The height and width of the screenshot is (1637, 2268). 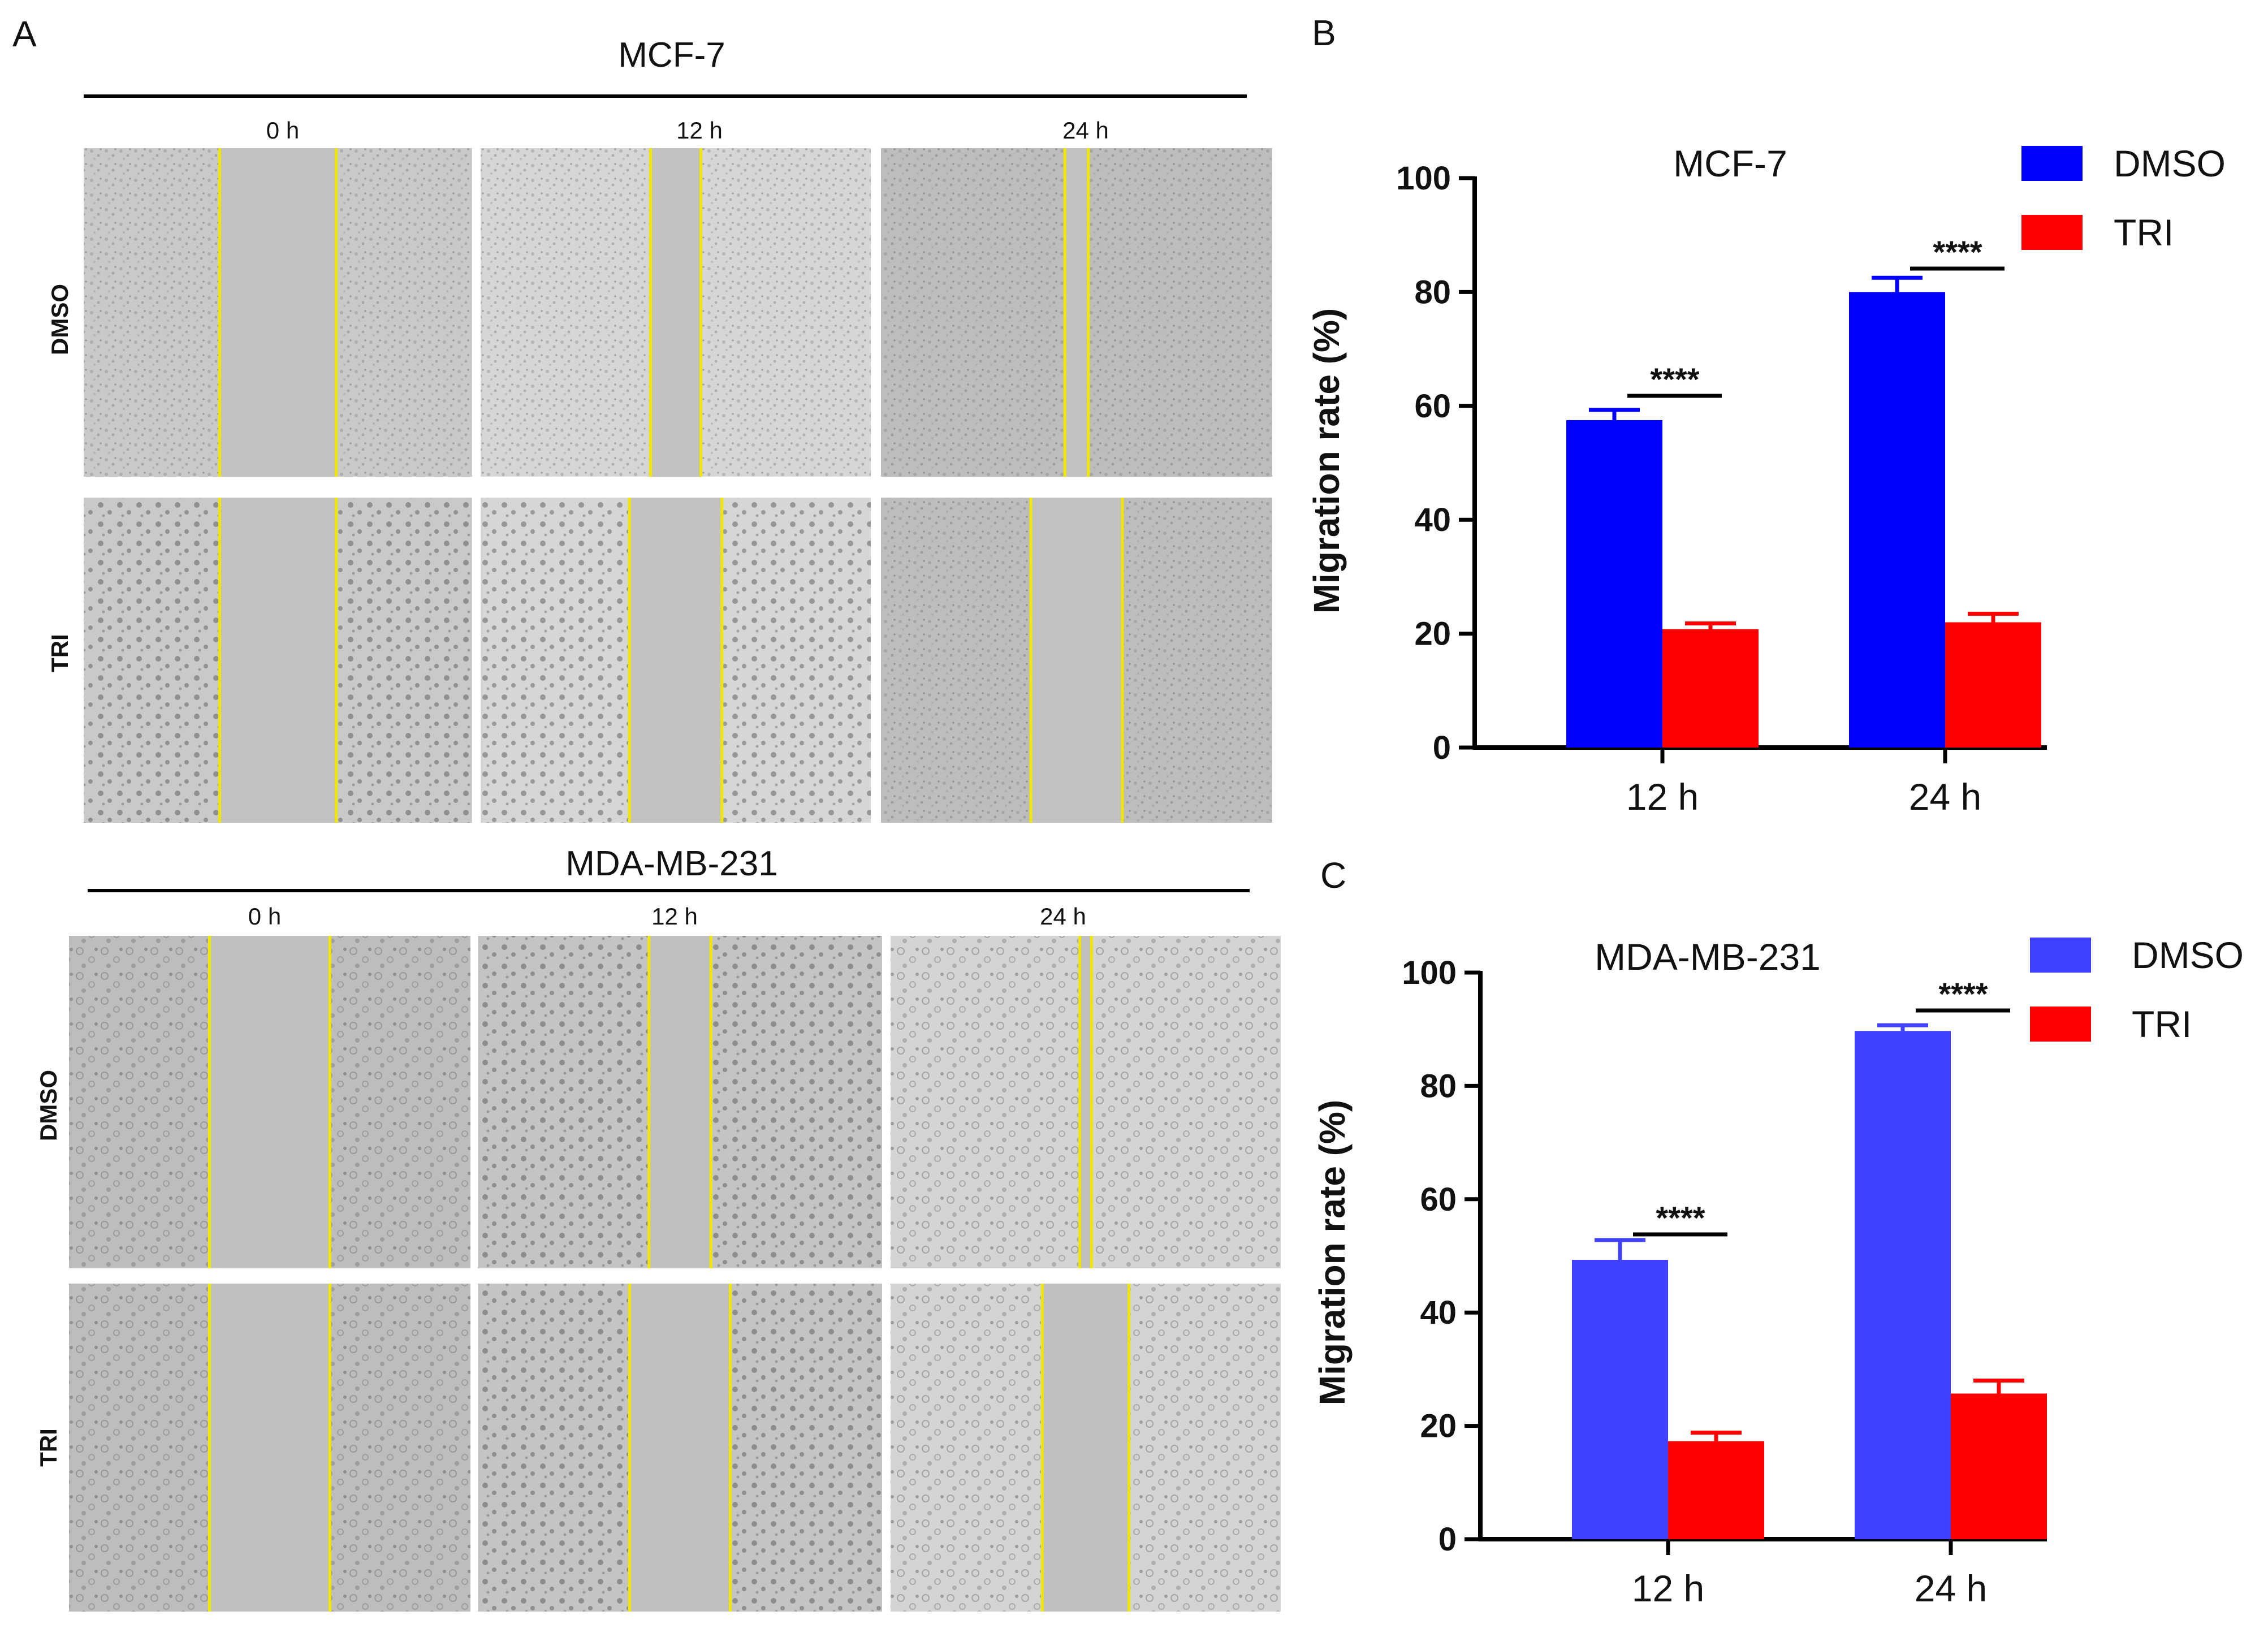 What do you see at coordinates (1730, 163) in the screenshot?
I see `chart-title: MCF-7` at bounding box center [1730, 163].